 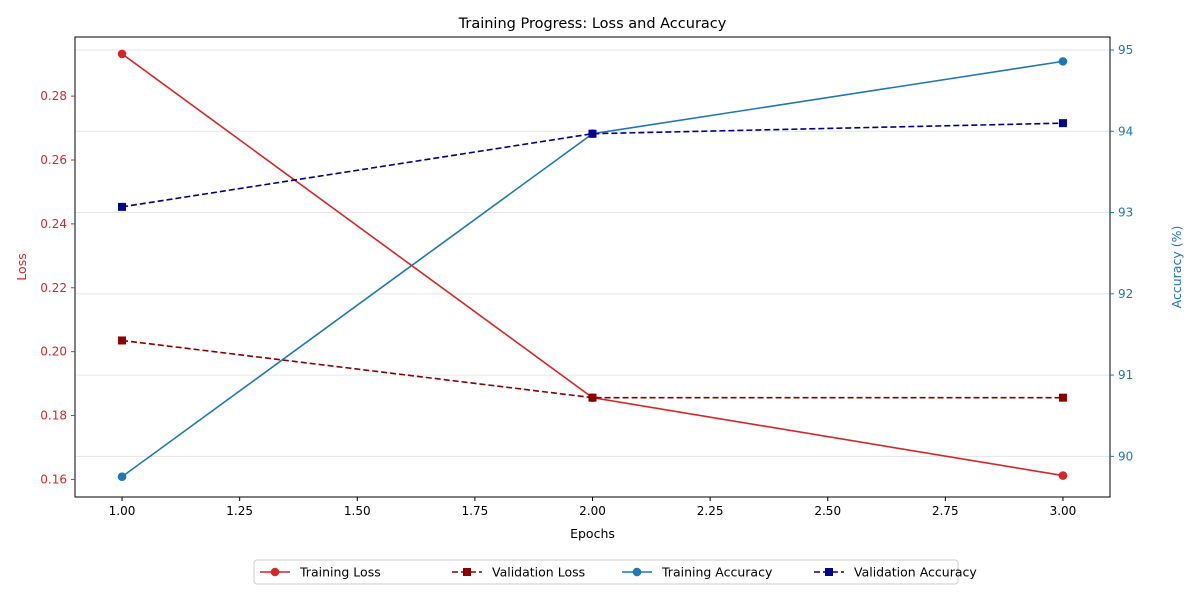 What do you see at coordinates (717, 572) in the screenshot?
I see `legend-label: Training Accuracy` at bounding box center [717, 572].